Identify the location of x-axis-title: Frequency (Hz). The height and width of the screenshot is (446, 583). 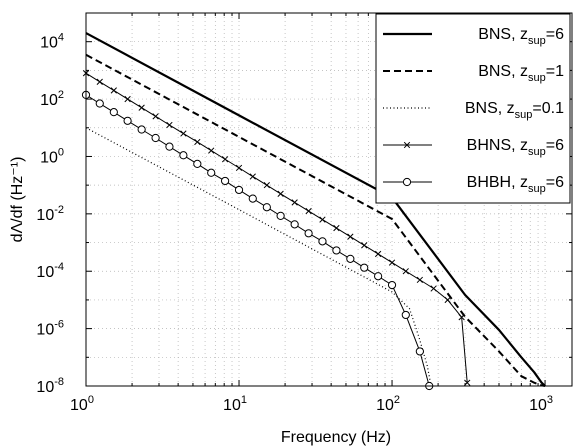
(336, 437).